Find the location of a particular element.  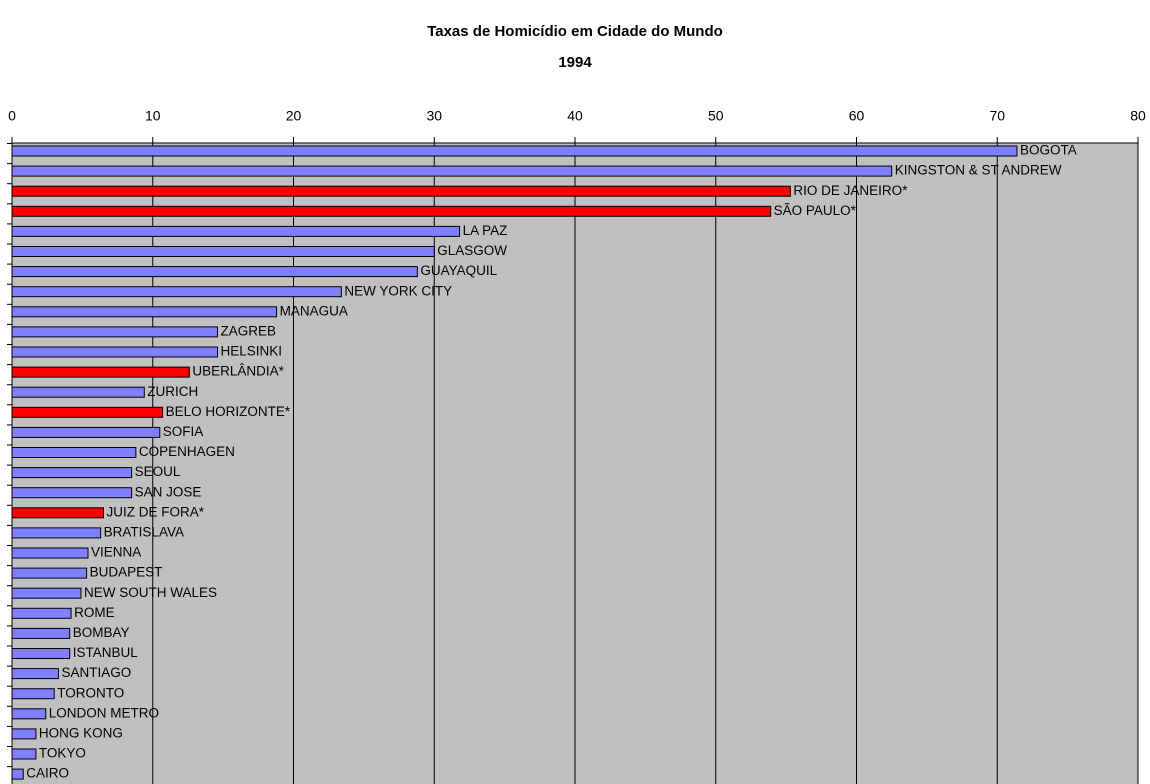

chart-title: Taxas de Homicídio em Cidade do Mundo is located at coordinates (575, 31).